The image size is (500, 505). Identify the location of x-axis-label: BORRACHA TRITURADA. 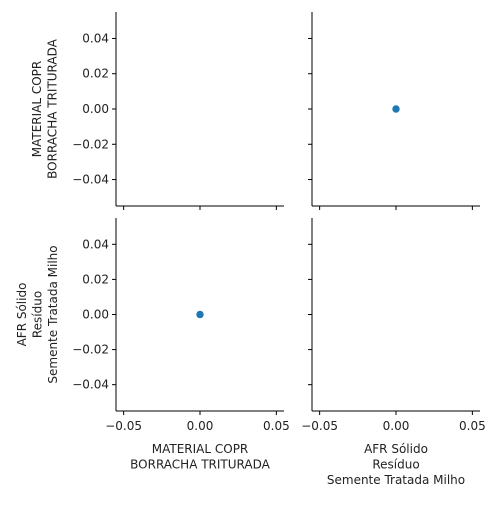
(200, 465).